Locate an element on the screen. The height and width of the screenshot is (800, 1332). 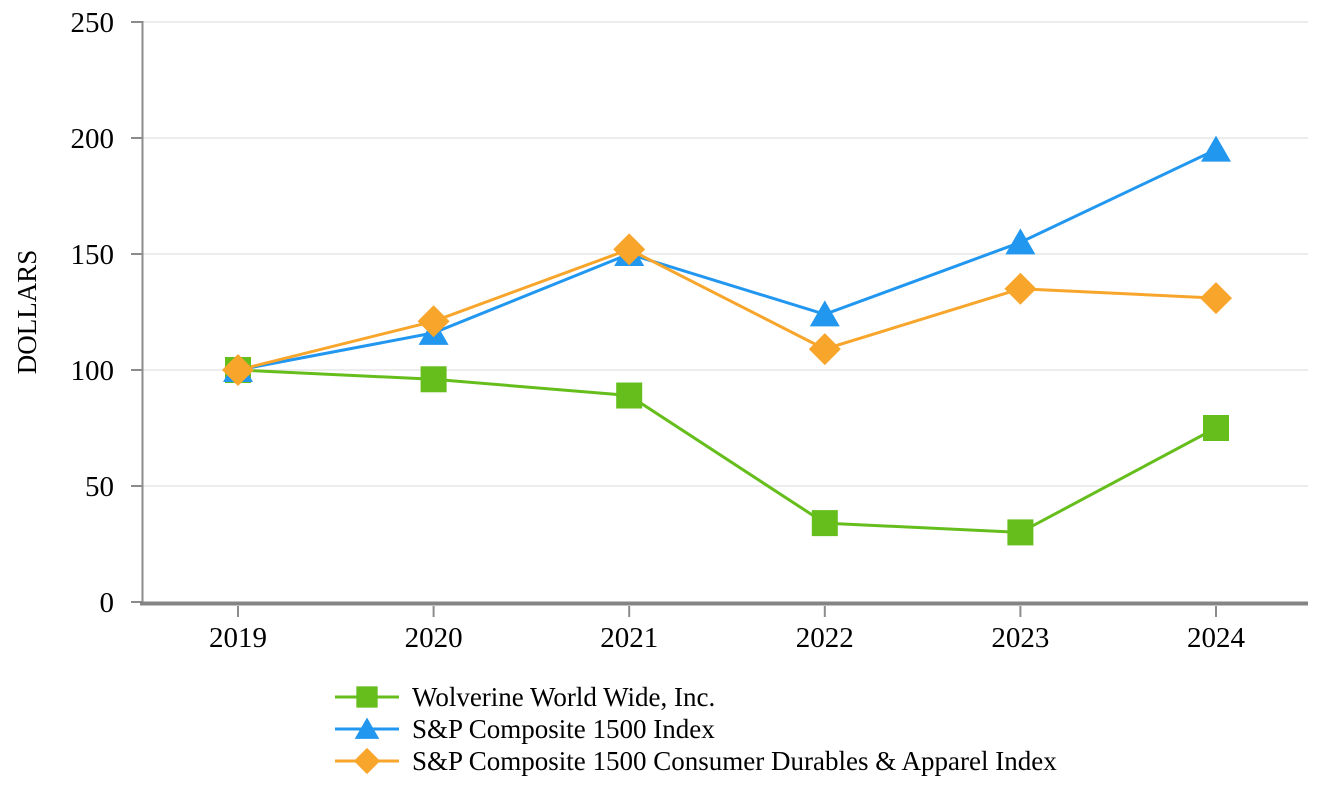
y-axis-title: DOLLARS is located at coordinates (27, 312).